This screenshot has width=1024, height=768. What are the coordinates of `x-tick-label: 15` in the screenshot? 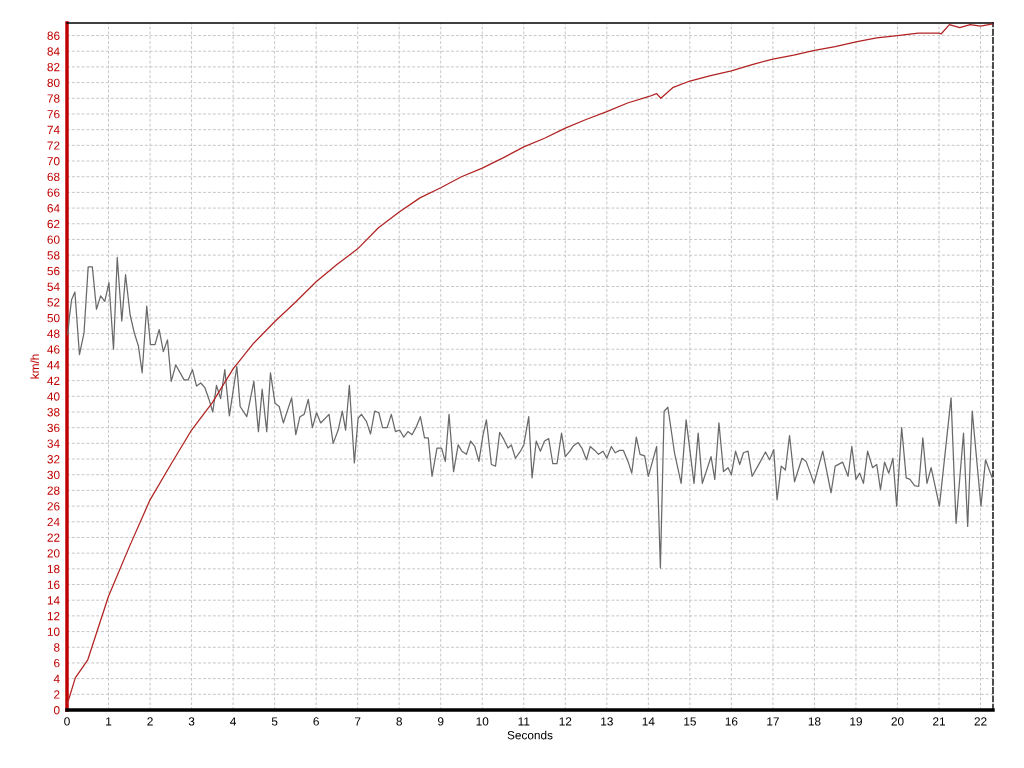 It's located at (690, 721).